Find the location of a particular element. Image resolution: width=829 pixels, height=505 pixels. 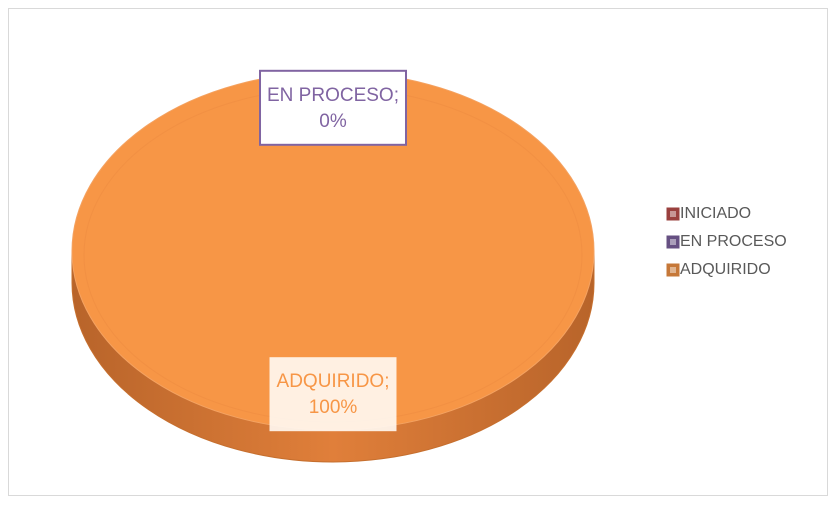

data-label-text: ADQUIRIDO; is located at coordinates (333, 381).